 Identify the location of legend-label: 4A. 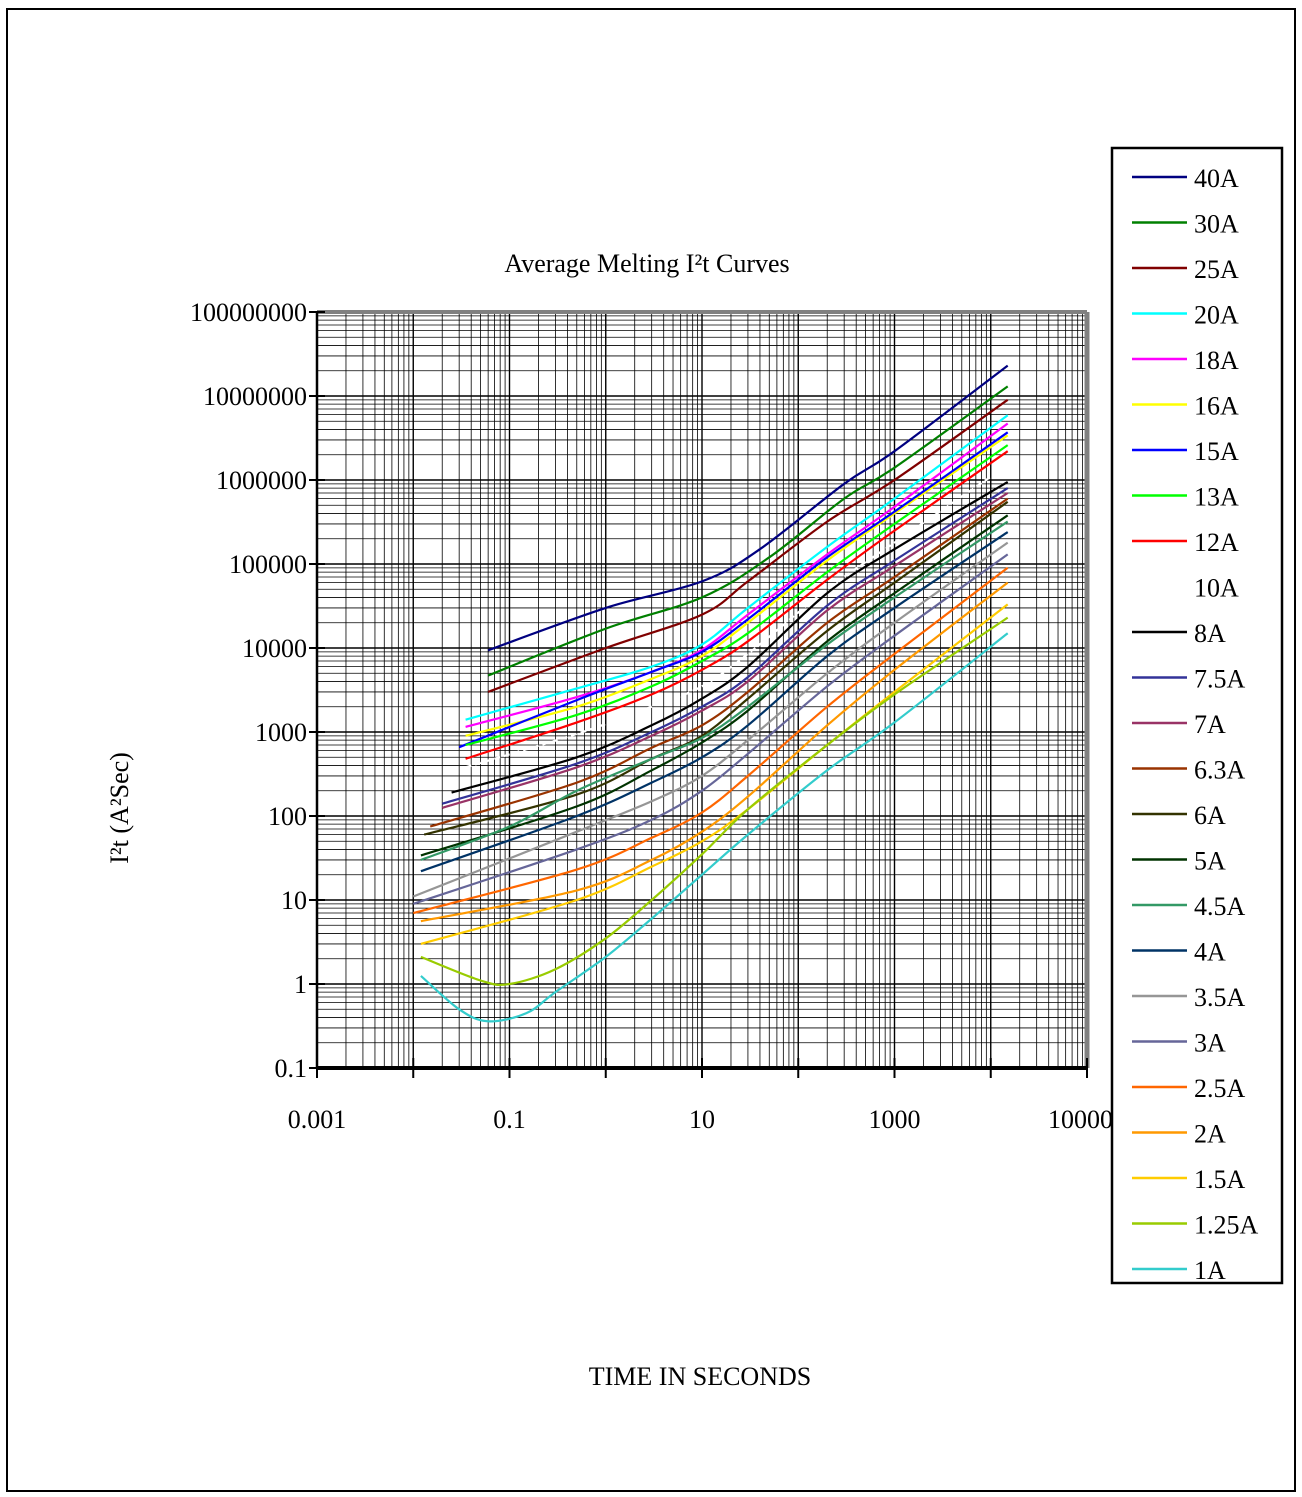
(1210, 952).